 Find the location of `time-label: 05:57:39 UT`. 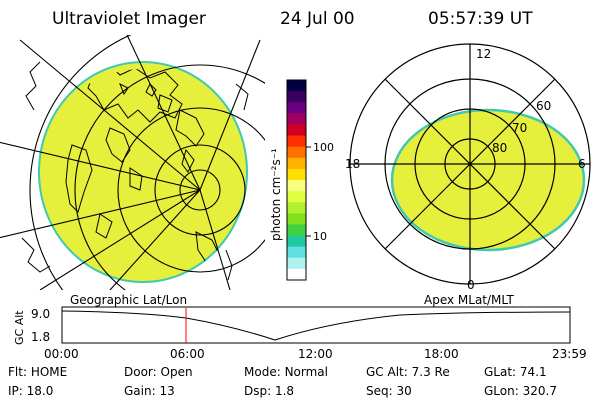

time-label: 05:57:39 UT is located at coordinates (480, 19).